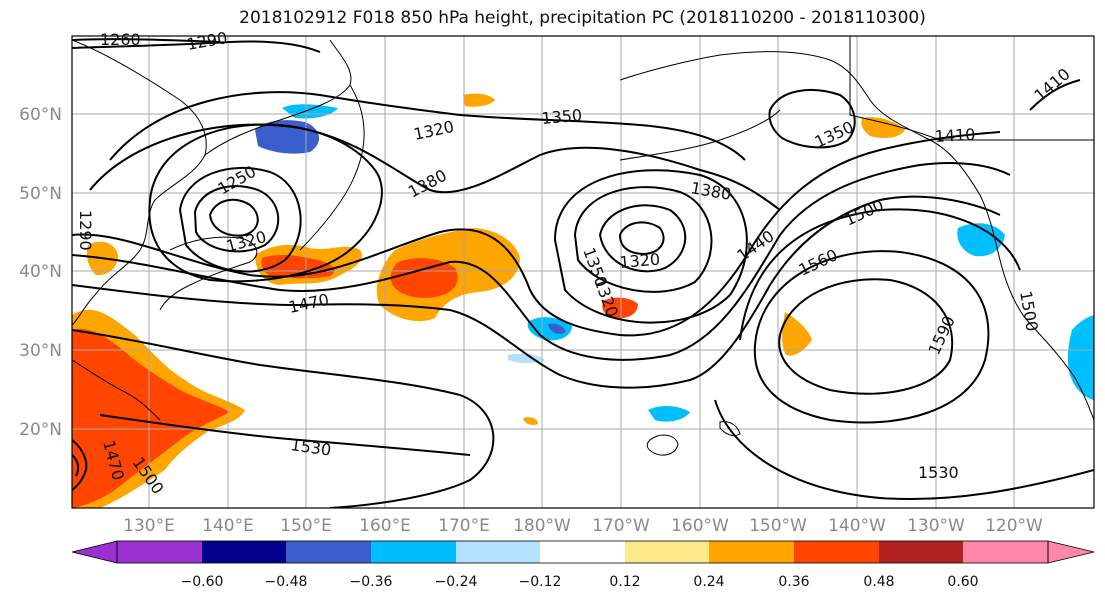 The height and width of the screenshot is (601, 1105). I want to click on lon-label: 170°E, so click(464, 526).